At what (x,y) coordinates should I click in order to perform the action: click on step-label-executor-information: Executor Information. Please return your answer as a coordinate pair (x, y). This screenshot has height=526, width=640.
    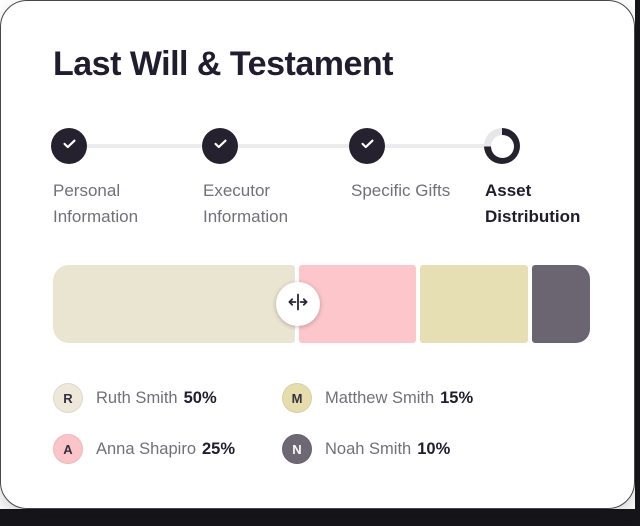
    Looking at the image, I should click on (246, 203).